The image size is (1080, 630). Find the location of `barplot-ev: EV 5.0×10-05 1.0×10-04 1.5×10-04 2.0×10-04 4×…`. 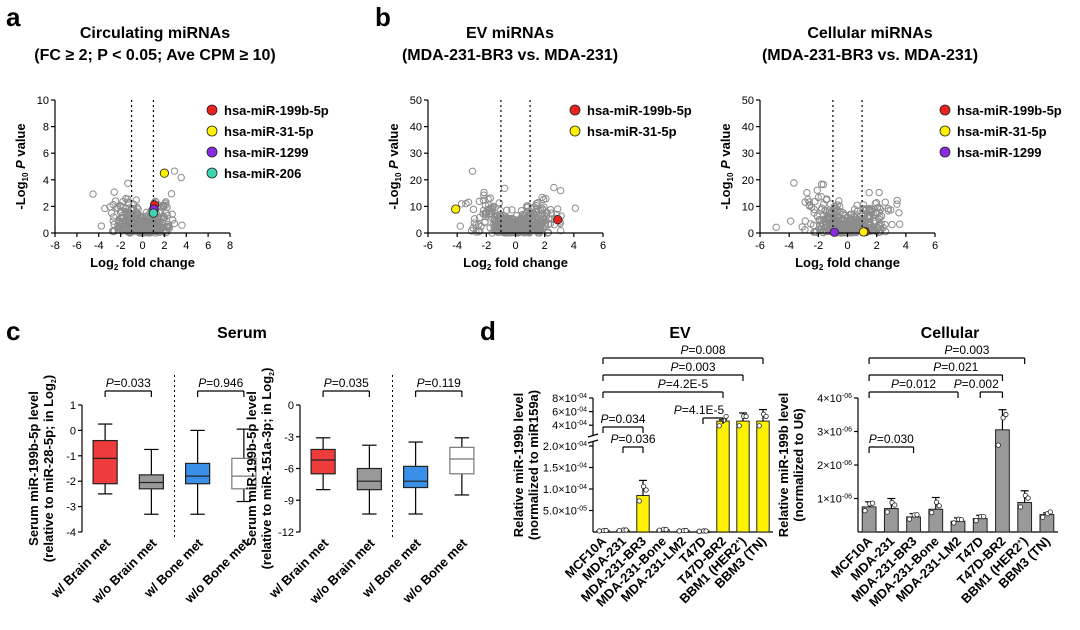

barplot-ev: EV 5.0×10-05 1.0×10-04 1.5×10-04 2.0×10-04 4×… is located at coordinates (642, 467).